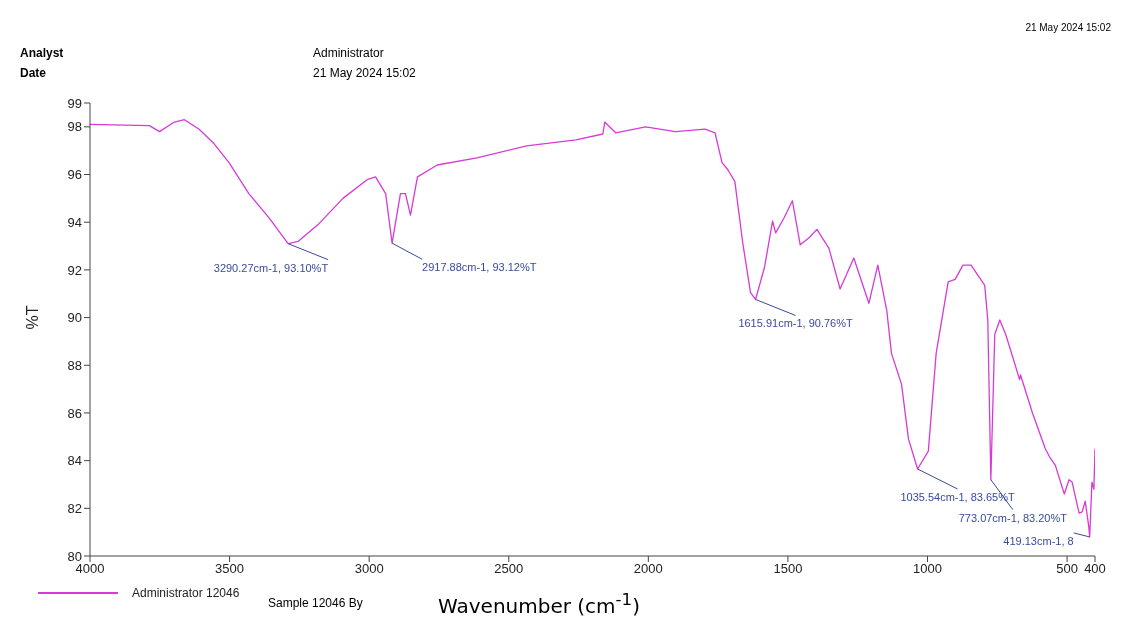  I want to click on annotation: 2917.88cm-1, 93.12%T, so click(479, 267).